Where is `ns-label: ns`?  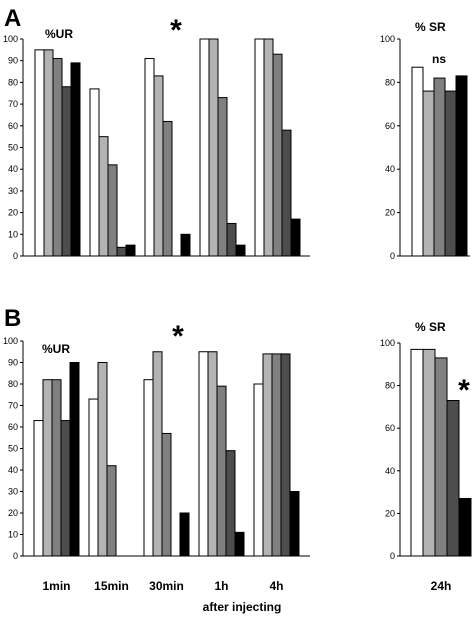 ns-label: ns is located at coordinates (439, 59).